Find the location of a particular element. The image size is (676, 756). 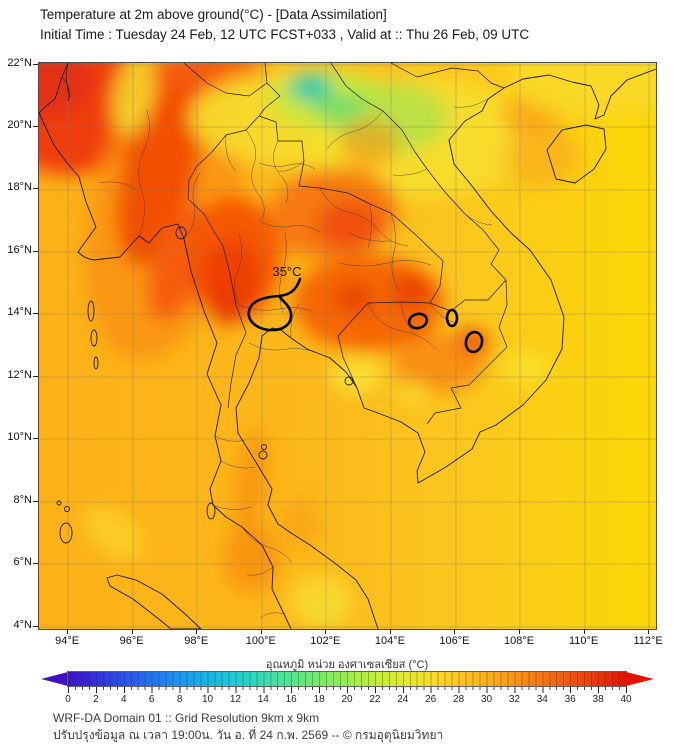

colorbar-tick-label: 14 is located at coordinates (263, 699).